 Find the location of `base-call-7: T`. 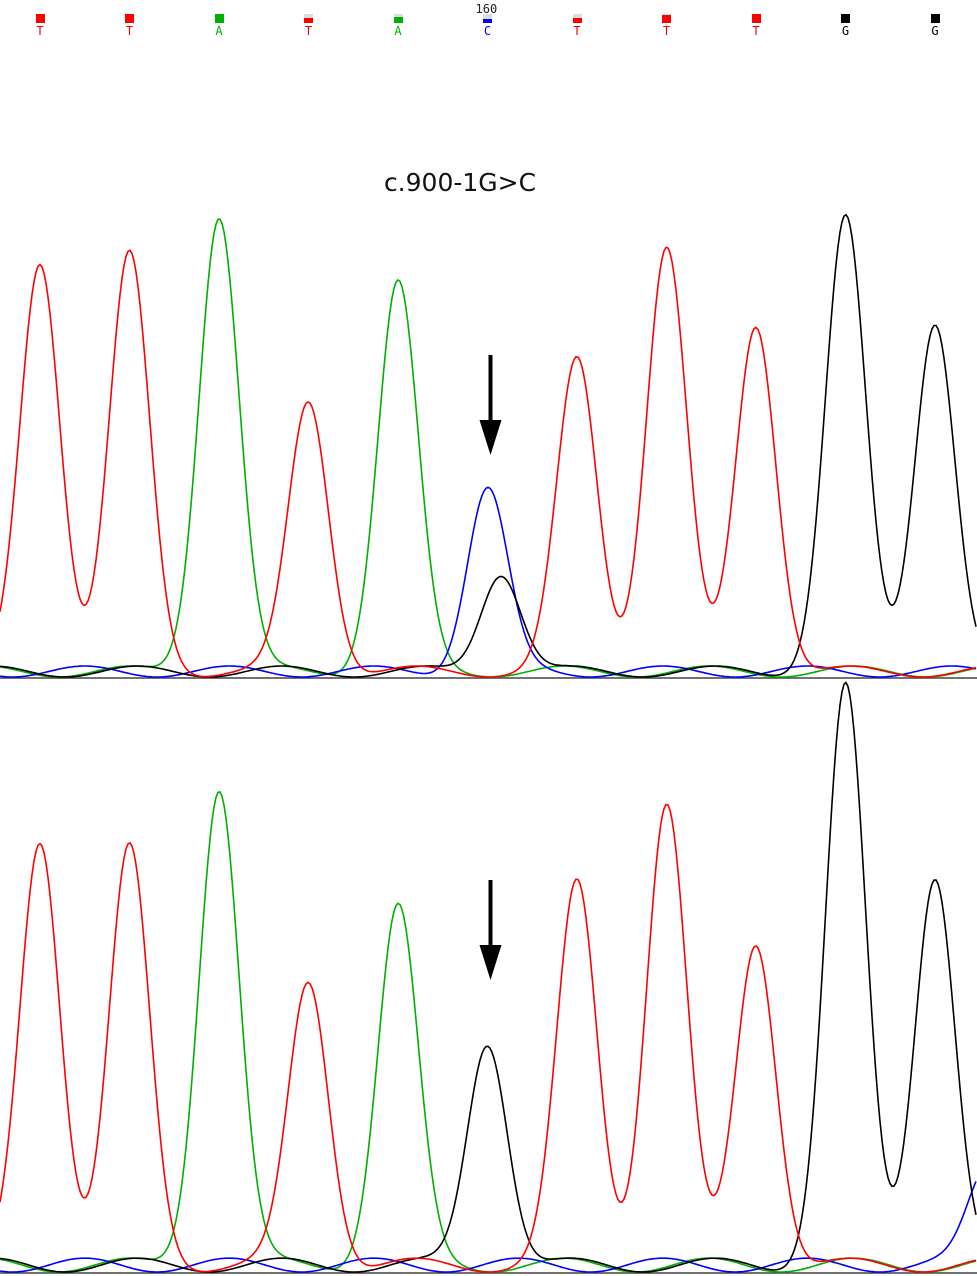

base-call-7: T is located at coordinates (667, 26).